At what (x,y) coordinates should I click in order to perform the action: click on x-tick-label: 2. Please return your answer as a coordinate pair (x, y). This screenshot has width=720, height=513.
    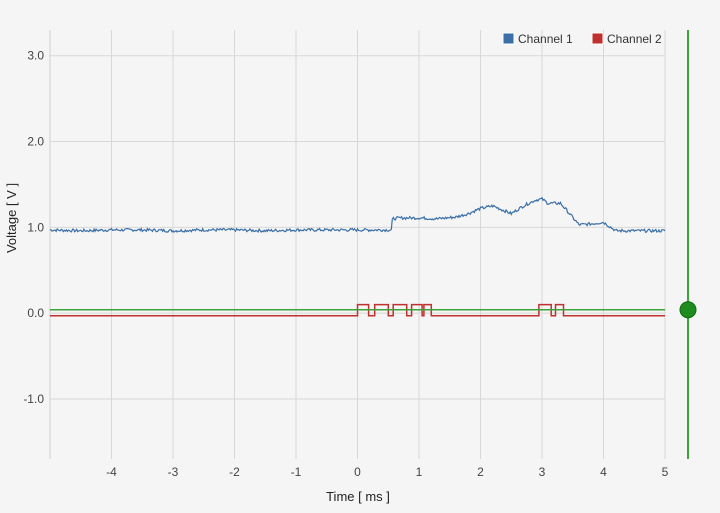
    Looking at the image, I should click on (480, 472).